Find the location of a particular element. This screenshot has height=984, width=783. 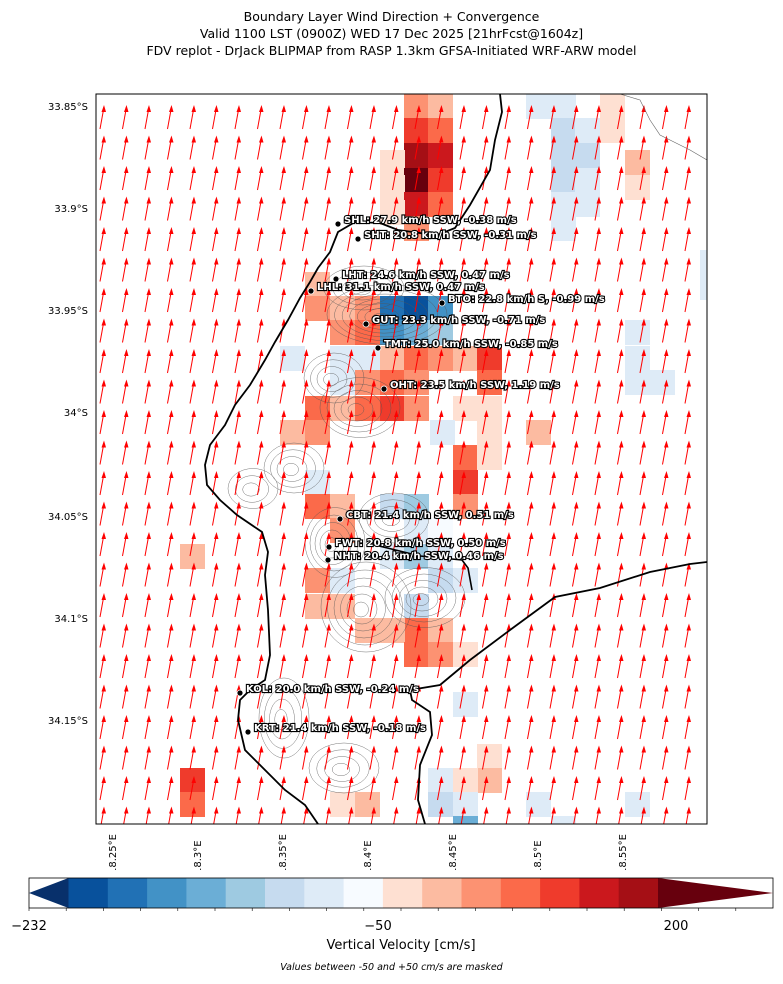

station-label-krt: KRT: 21.4 km/h SSW, -0.18 m/s is located at coordinates (340, 728).